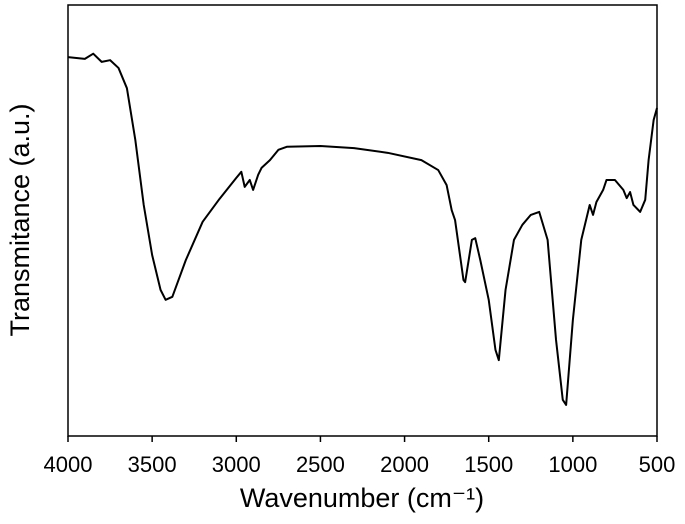 Image resolution: width=685 pixels, height=524 pixels. Describe the element at coordinates (657, 464) in the screenshot. I see `x-tick-label: 500` at that location.